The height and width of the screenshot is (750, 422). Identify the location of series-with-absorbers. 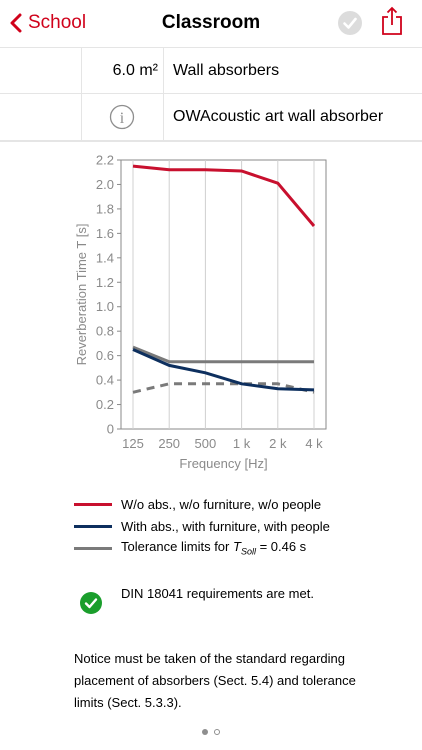
(223, 370).